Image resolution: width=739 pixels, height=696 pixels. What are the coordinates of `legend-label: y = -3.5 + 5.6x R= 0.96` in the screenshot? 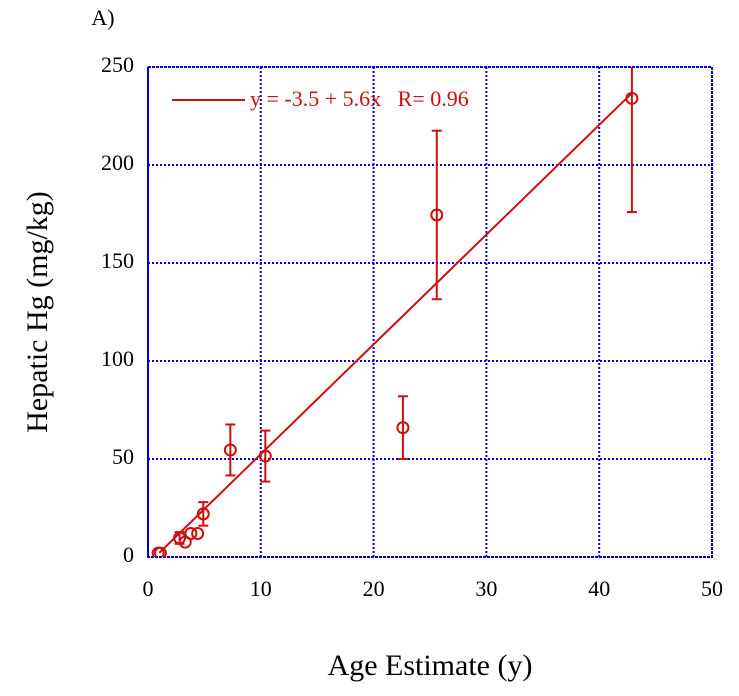 It's located at (359, 98).